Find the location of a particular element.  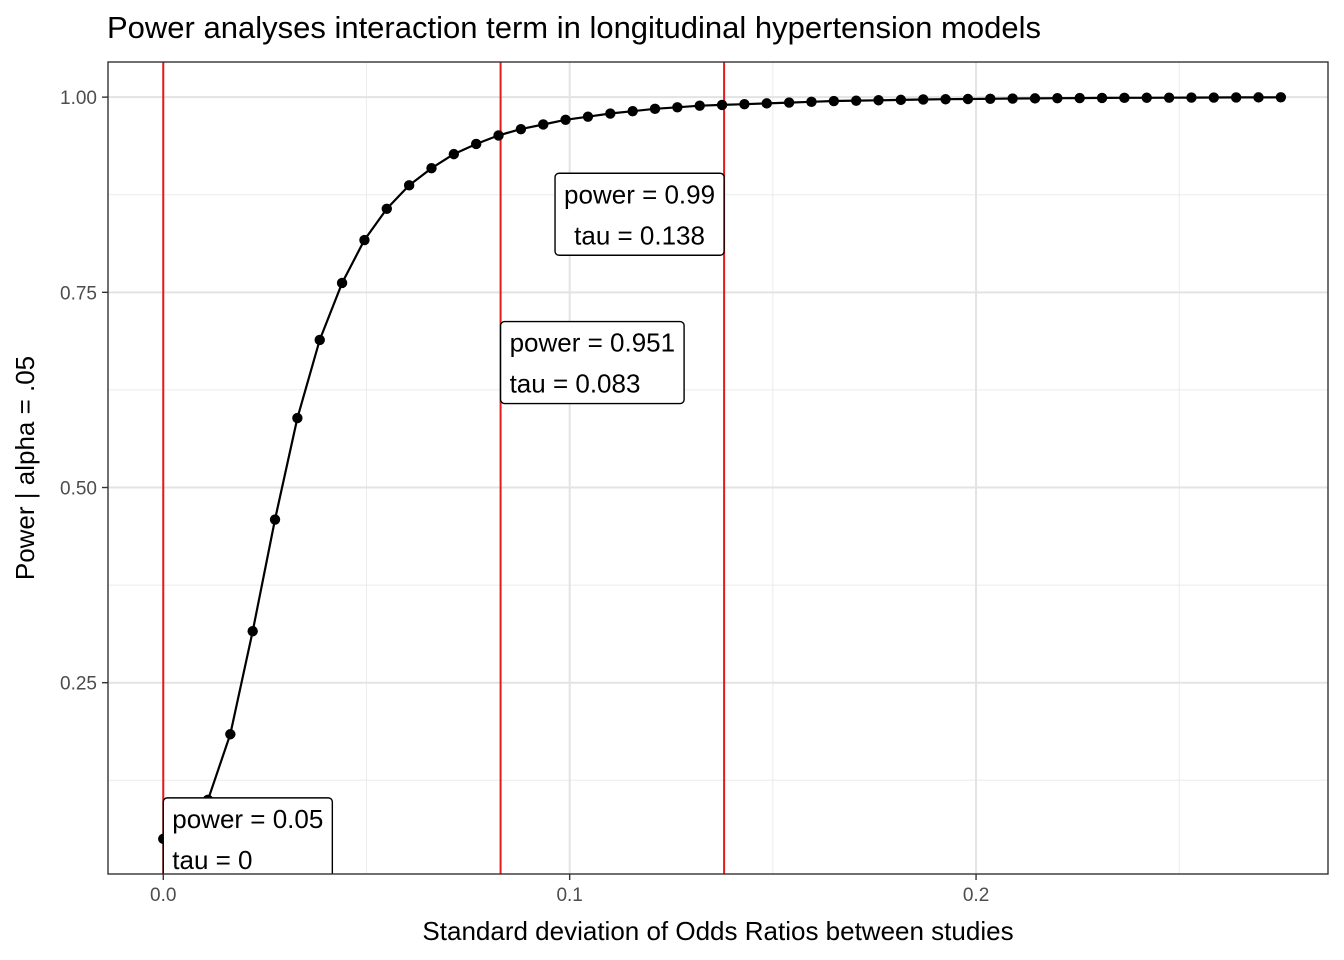

annotation-label: power = 0.99 tau = 0.138 is located at coordinates (639, 214).